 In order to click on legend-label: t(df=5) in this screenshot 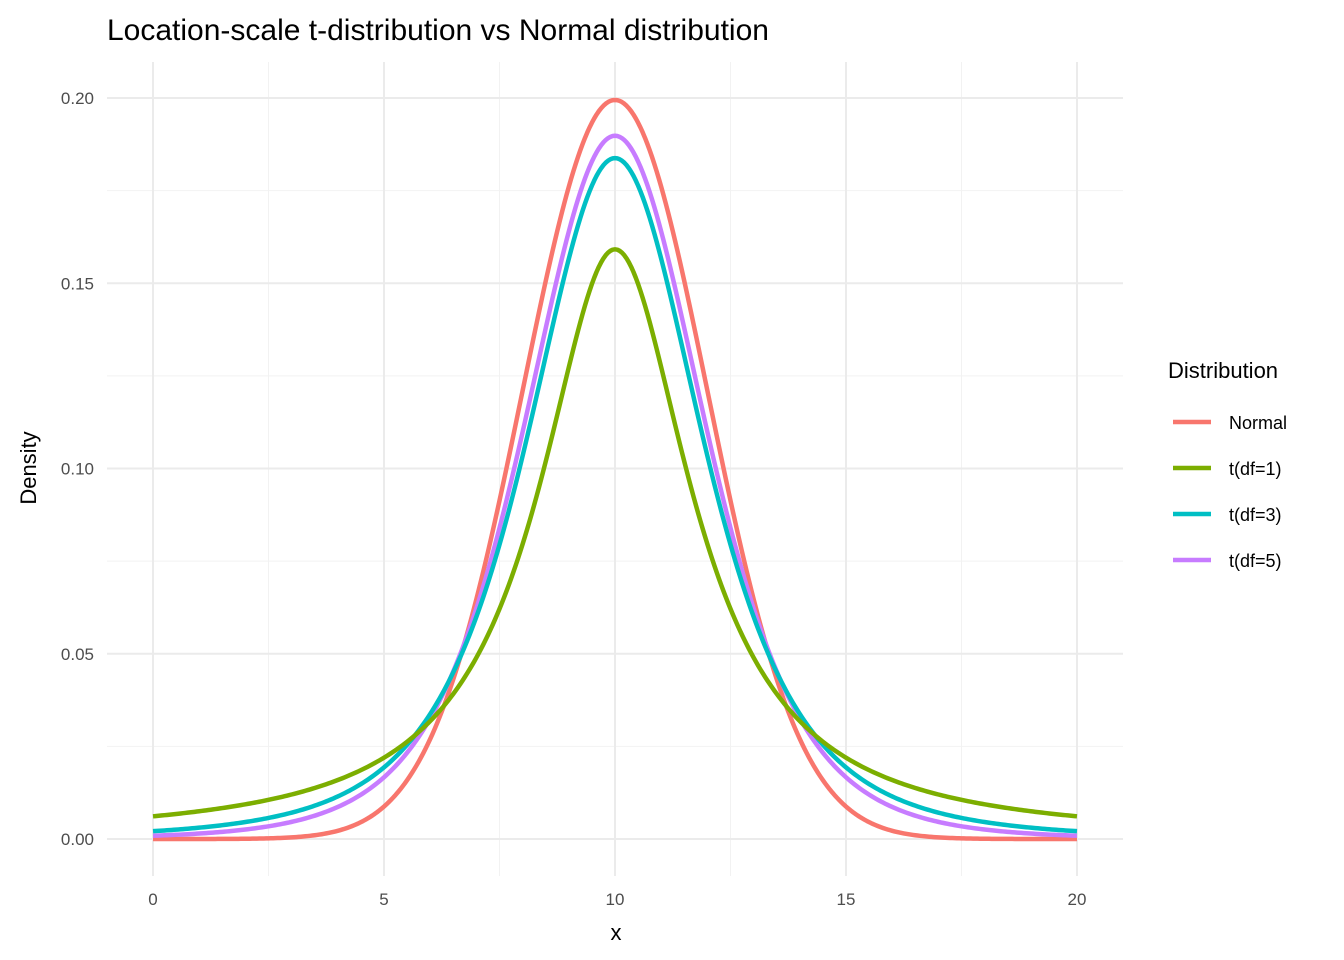, I will do `click(1255, 561)`.